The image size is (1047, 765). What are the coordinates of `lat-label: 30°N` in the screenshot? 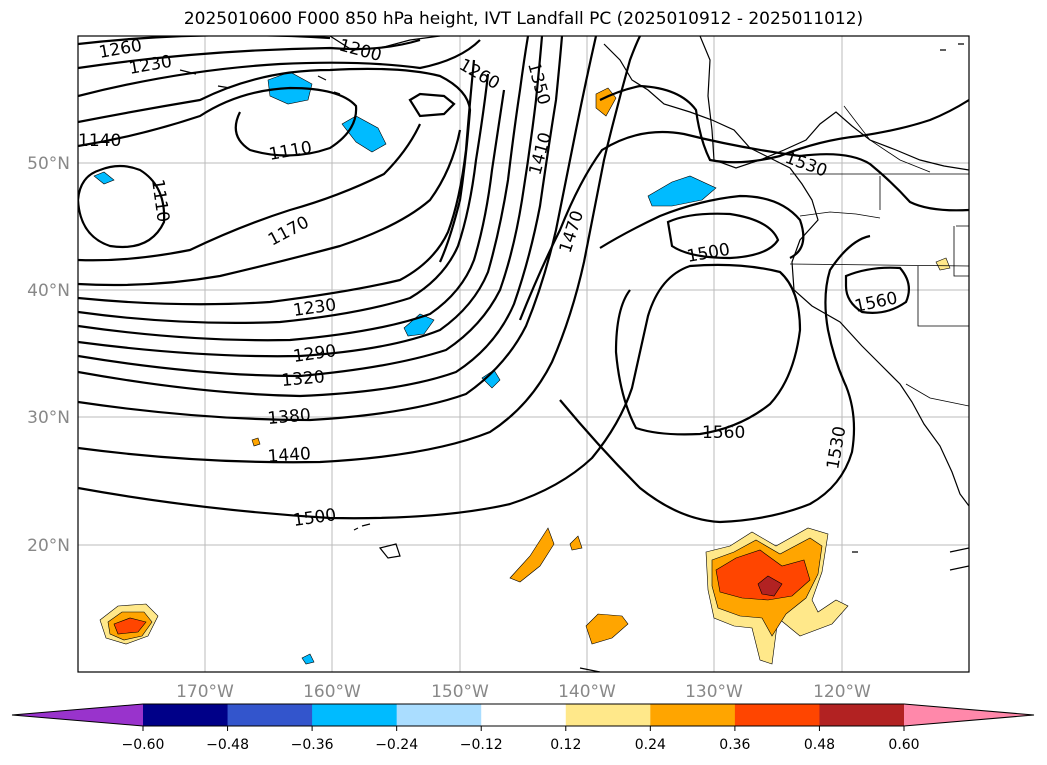 It's located at (48, 418).